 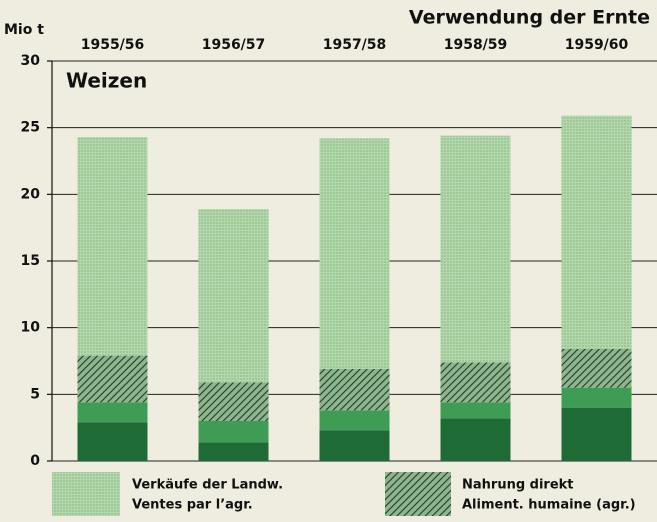 I want to click on y-tick-label: 20, so click(x=31, y=194).